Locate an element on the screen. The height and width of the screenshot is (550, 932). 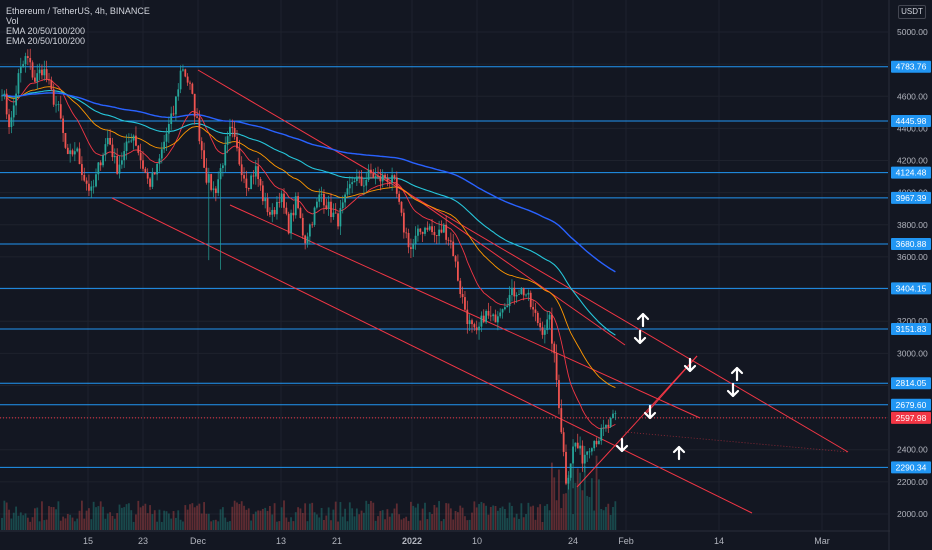
channel-inner-line is located at coordinates (501, 258).